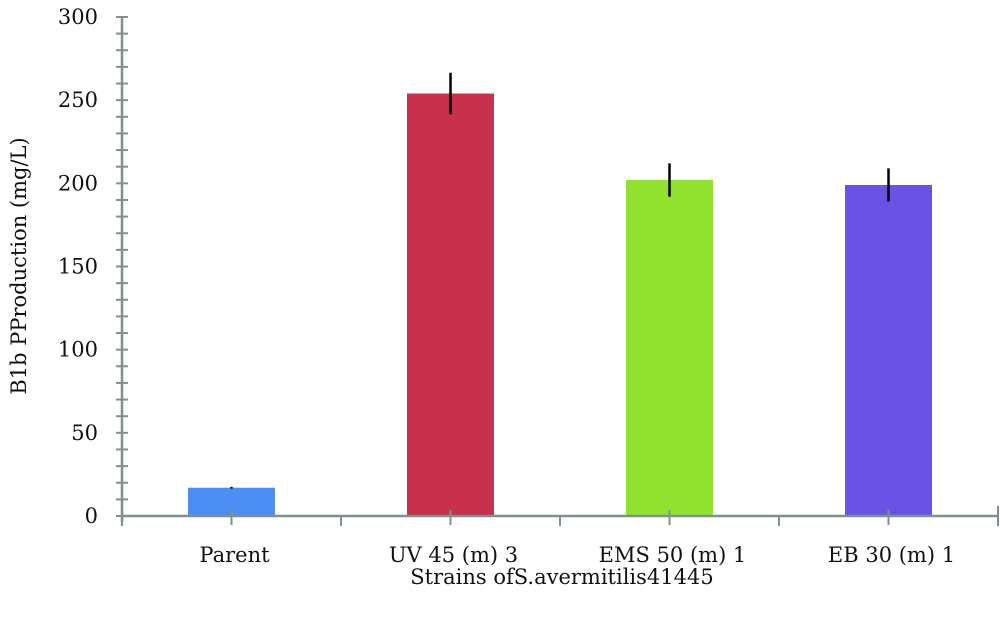  I want to click on y-axis-title: B1b PProduction (mg/L), so click(19, 265).